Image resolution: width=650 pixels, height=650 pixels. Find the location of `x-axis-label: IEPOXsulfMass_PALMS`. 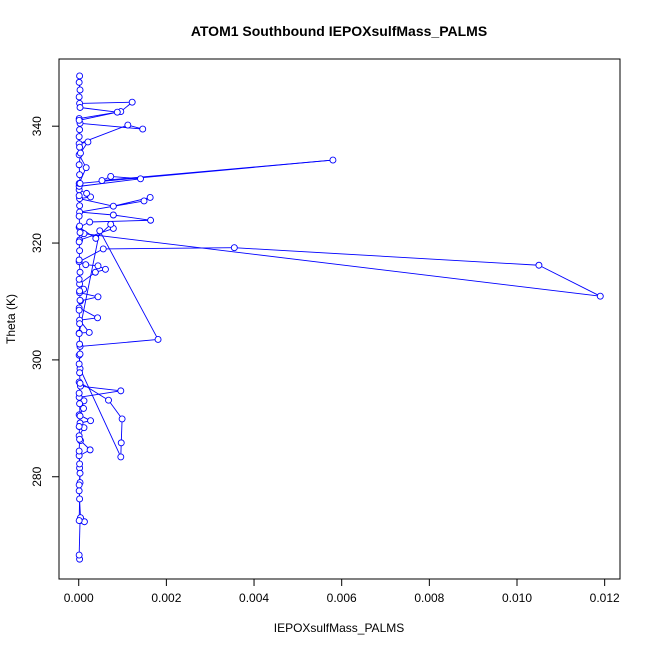

x-axis-label: IEPOXsulfMass_PALMS is located at coordinates (339, 628).